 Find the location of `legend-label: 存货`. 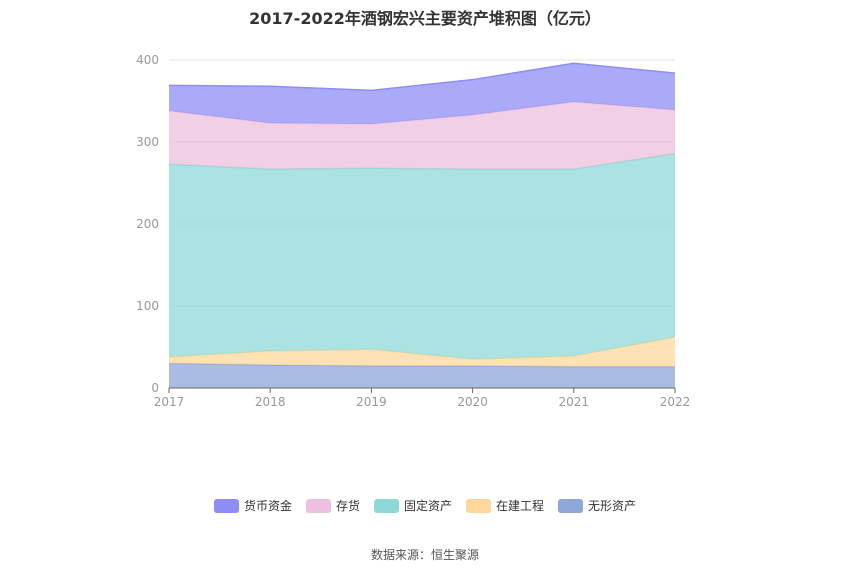

legend-label: 存货 is located at coordinates (347, 506).